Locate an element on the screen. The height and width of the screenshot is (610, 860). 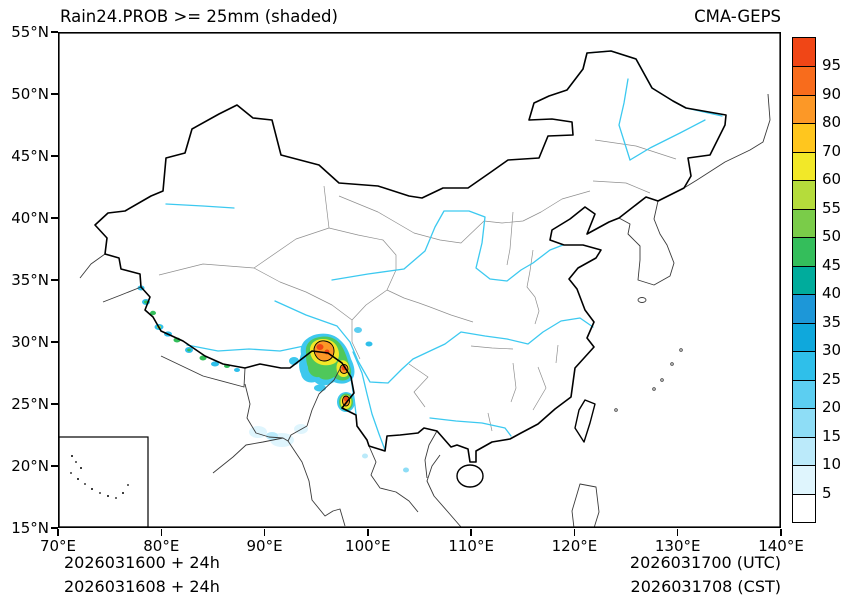
lat-tick-label: 40°N is located at coordinates (30, 218).